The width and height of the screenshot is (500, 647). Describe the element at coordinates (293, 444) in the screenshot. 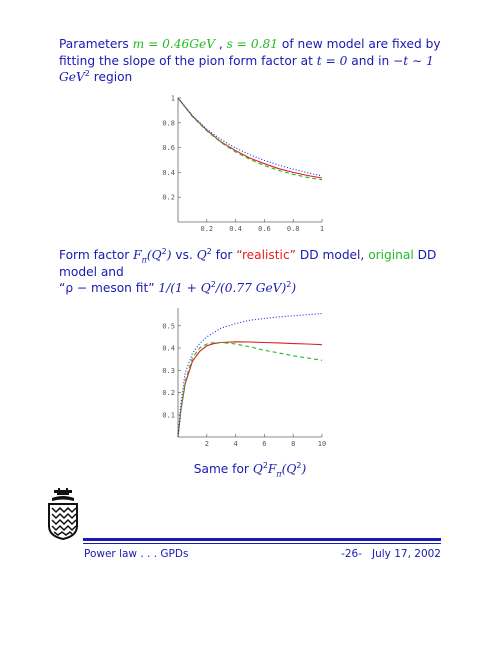

I see `chart2-x-tick-label: 8` at that location.